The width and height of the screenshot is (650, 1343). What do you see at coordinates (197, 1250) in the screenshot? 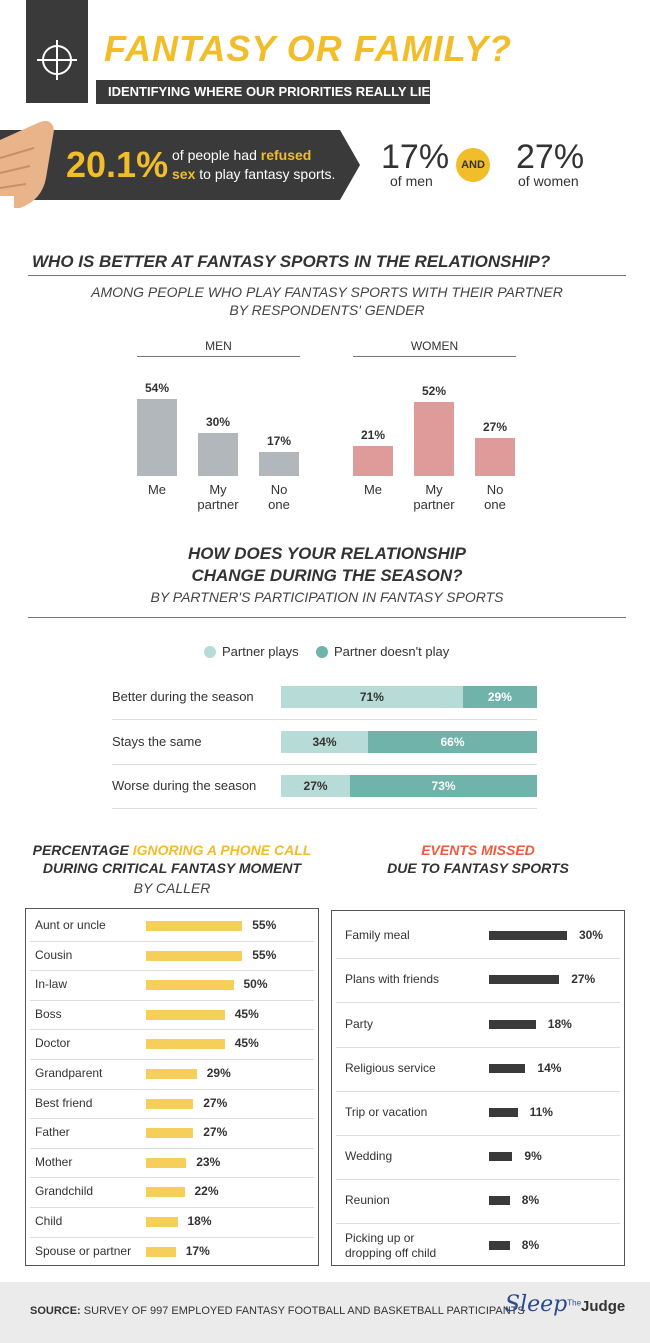
I see `phone-value-spouse-or-partner: 17%` at bounding box center [197, 1250].